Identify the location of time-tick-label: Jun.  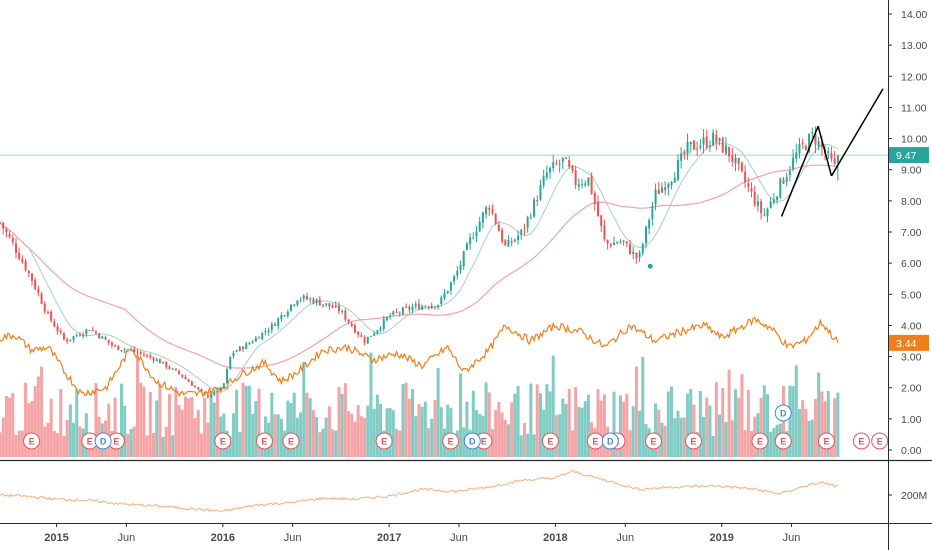
(293, 538).